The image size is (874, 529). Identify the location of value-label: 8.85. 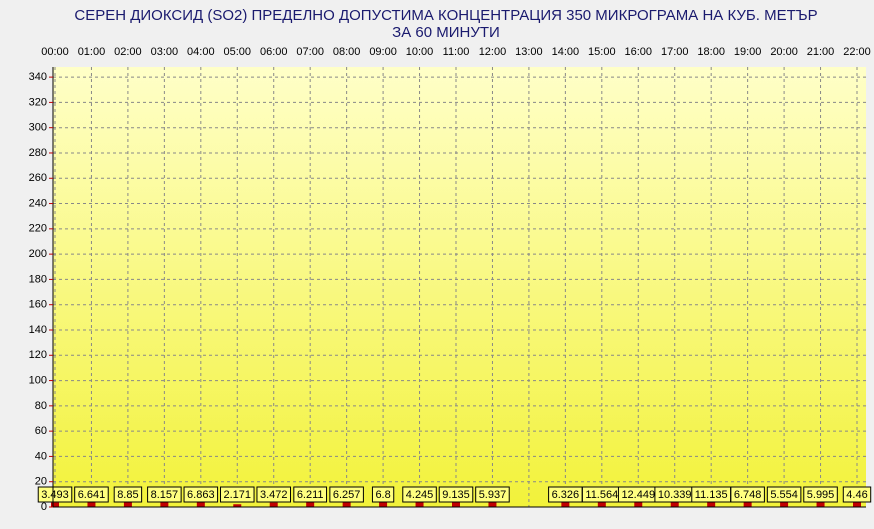
(127, 495).